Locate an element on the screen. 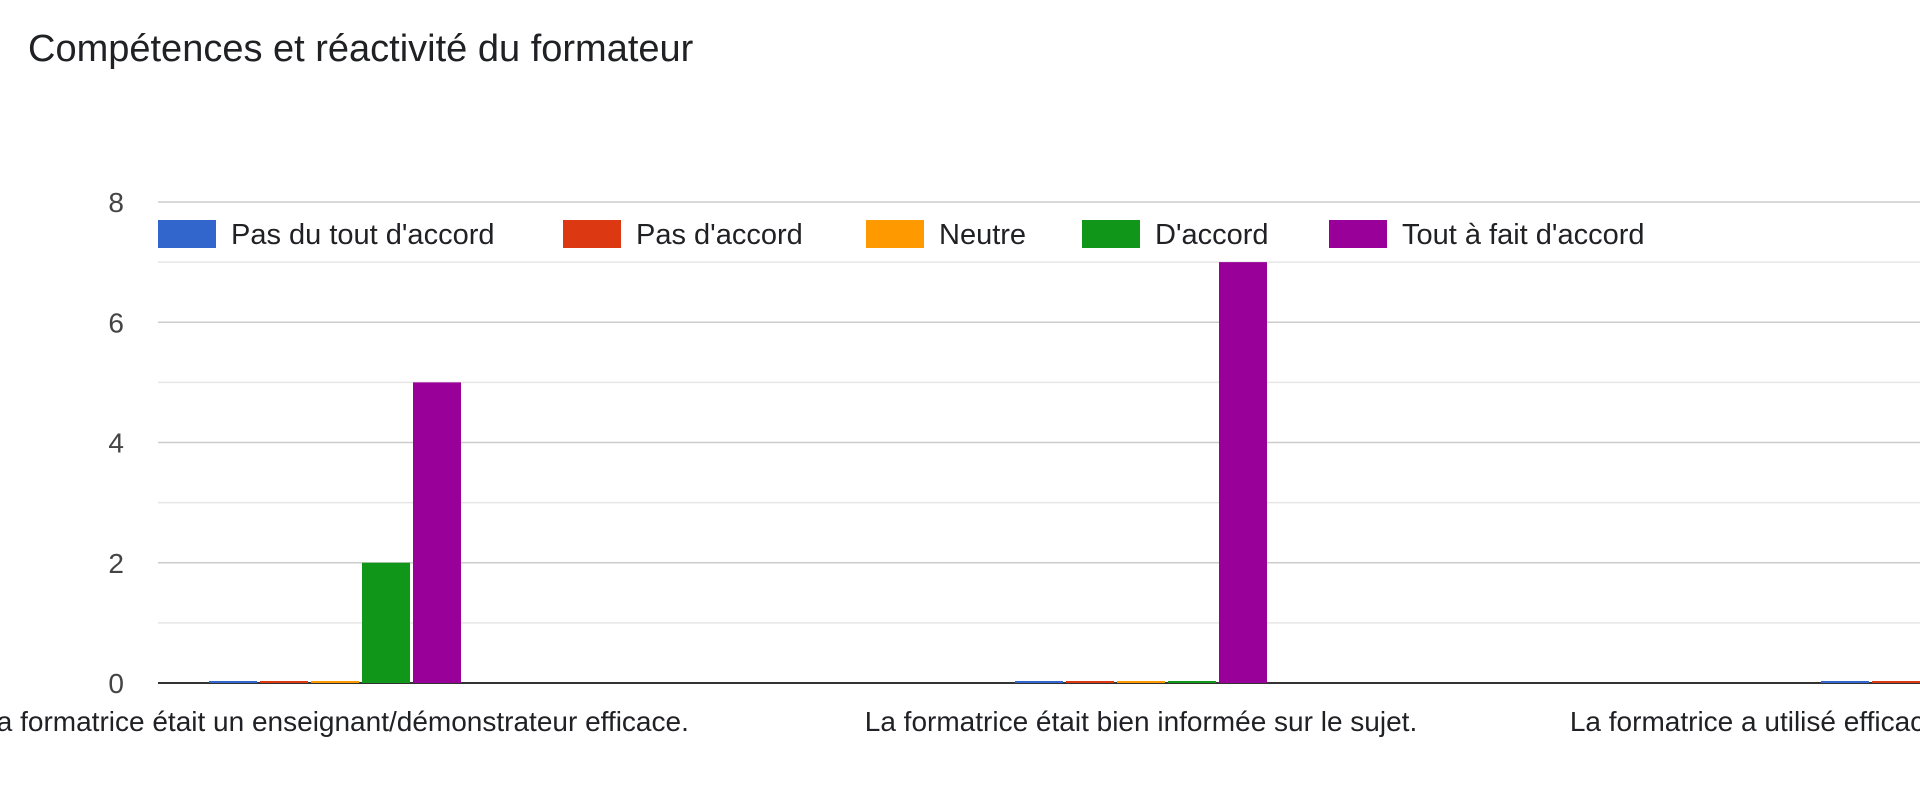  y-tick-label: 4 is located at coordinates (116, 443).